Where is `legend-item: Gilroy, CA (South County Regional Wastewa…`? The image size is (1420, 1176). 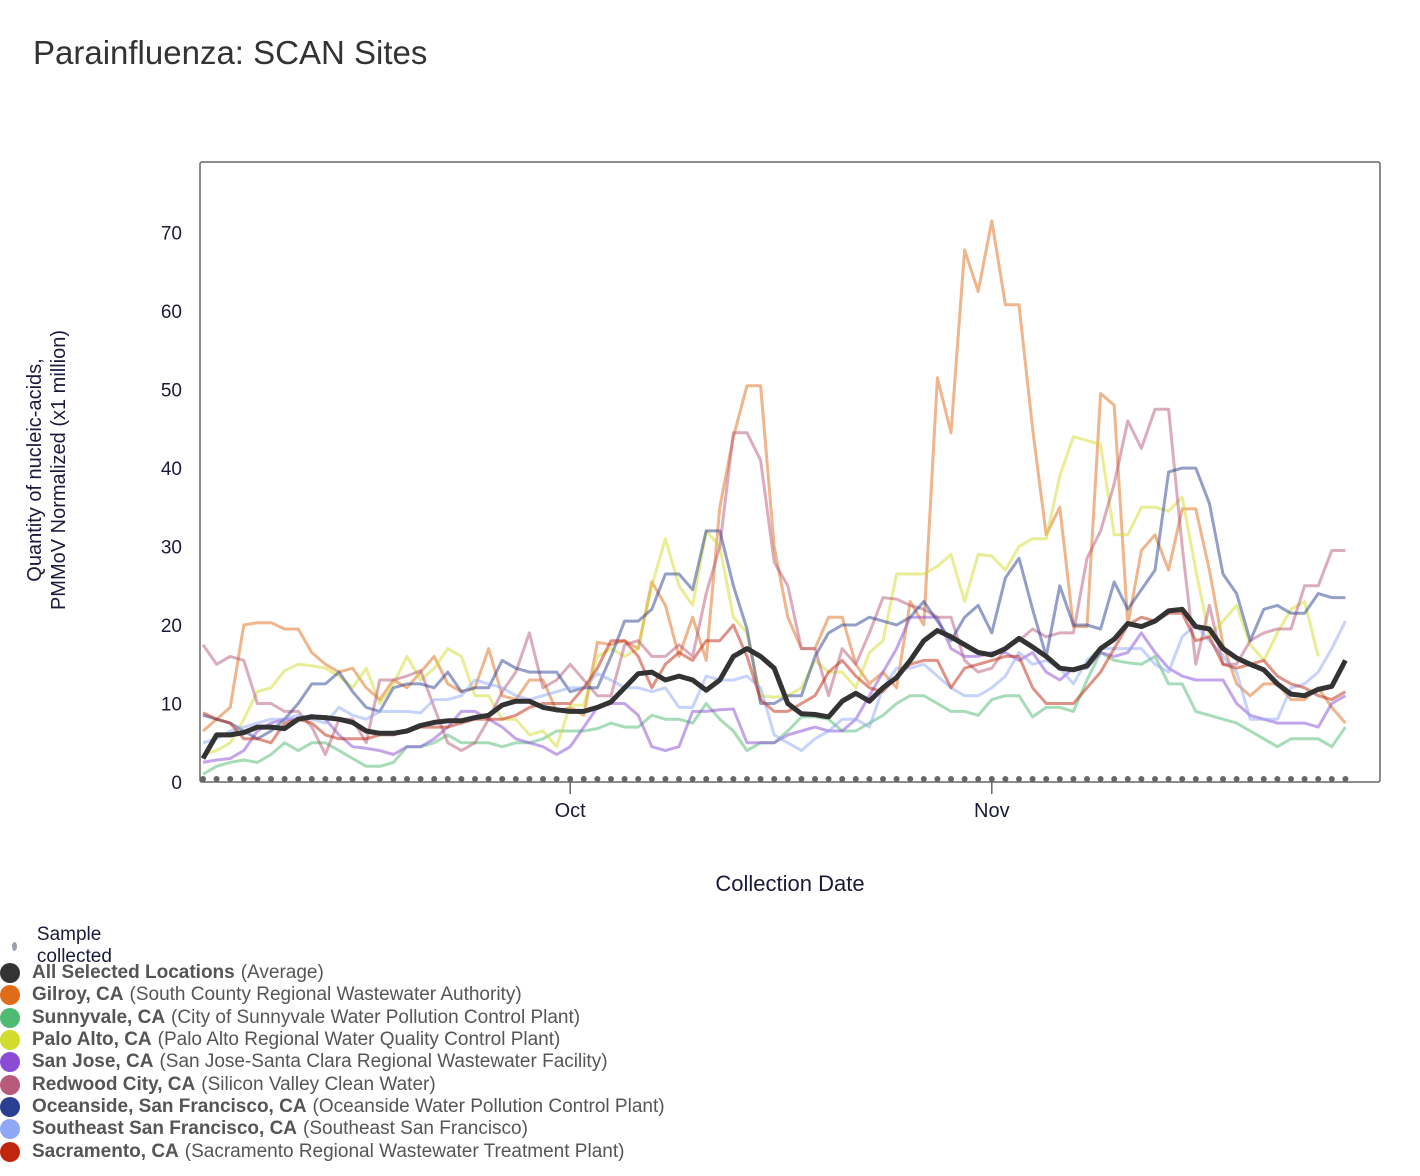 legend-item: Gilroy, CA (South County Regional Wastewa… is located at coordinates (450, 995).